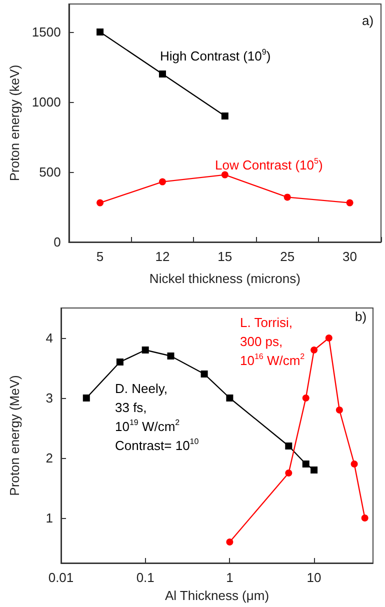 The image size is (385, 607). Describe the element at coordinates (368, 20) in the screenshot. I see `annotation: a)` at that location.